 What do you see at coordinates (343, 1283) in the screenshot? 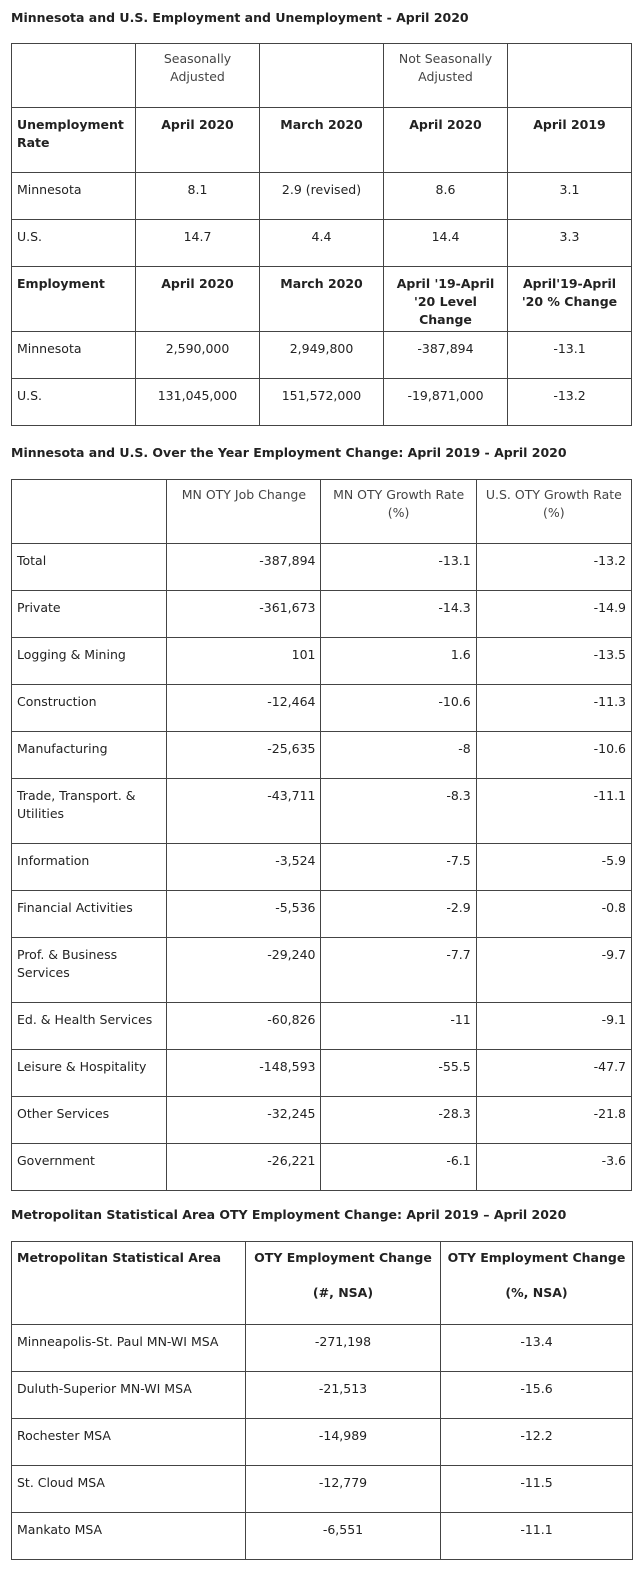
I see `table-header-cell: OTY Employment Change (#, NSA)` at bounding box center [343, 1283].